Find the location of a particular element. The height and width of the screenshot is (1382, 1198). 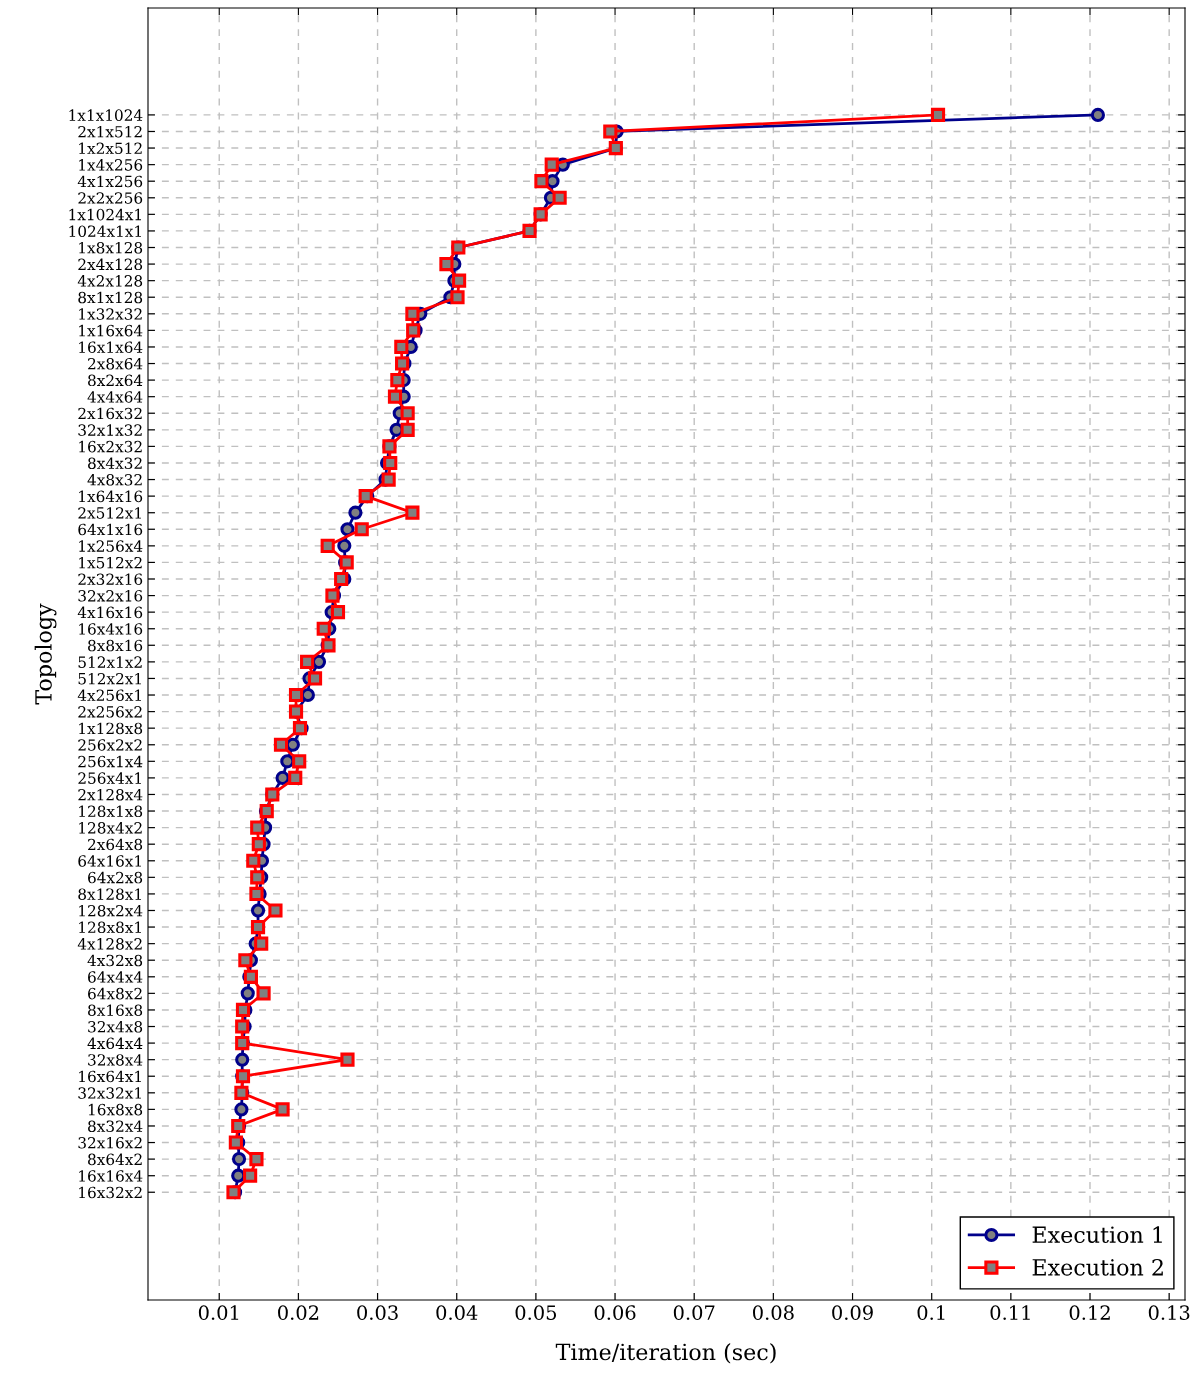

y-tick-label: 4x256x1 is located at coordinates (109, 695).